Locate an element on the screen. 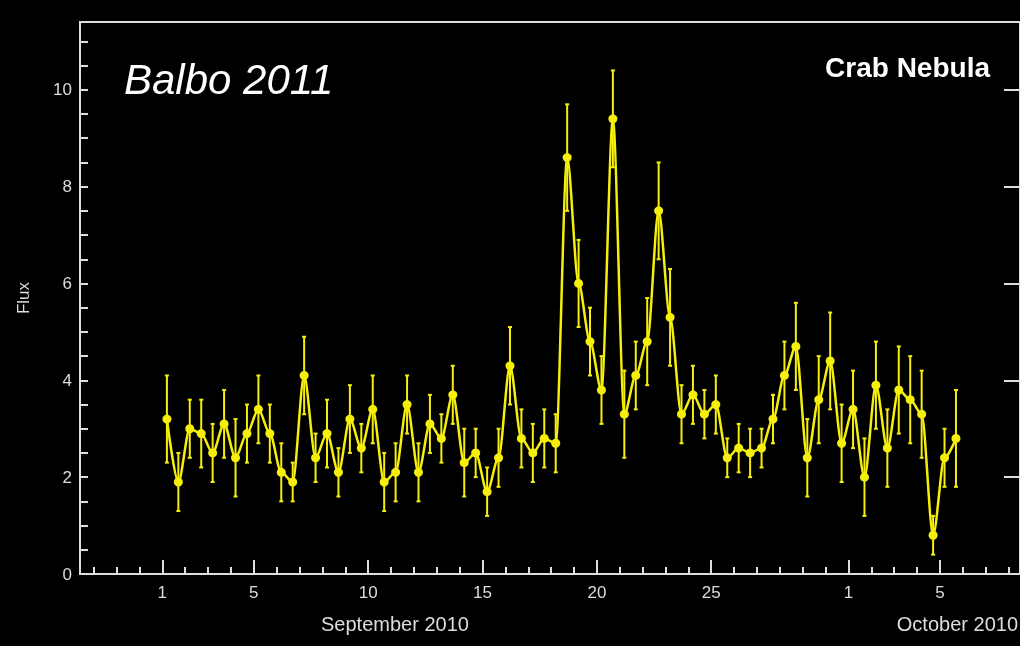 The height and width of the screenshot is (646, 1020). y-tick-label: 10 is located at coordinates (62, 90).